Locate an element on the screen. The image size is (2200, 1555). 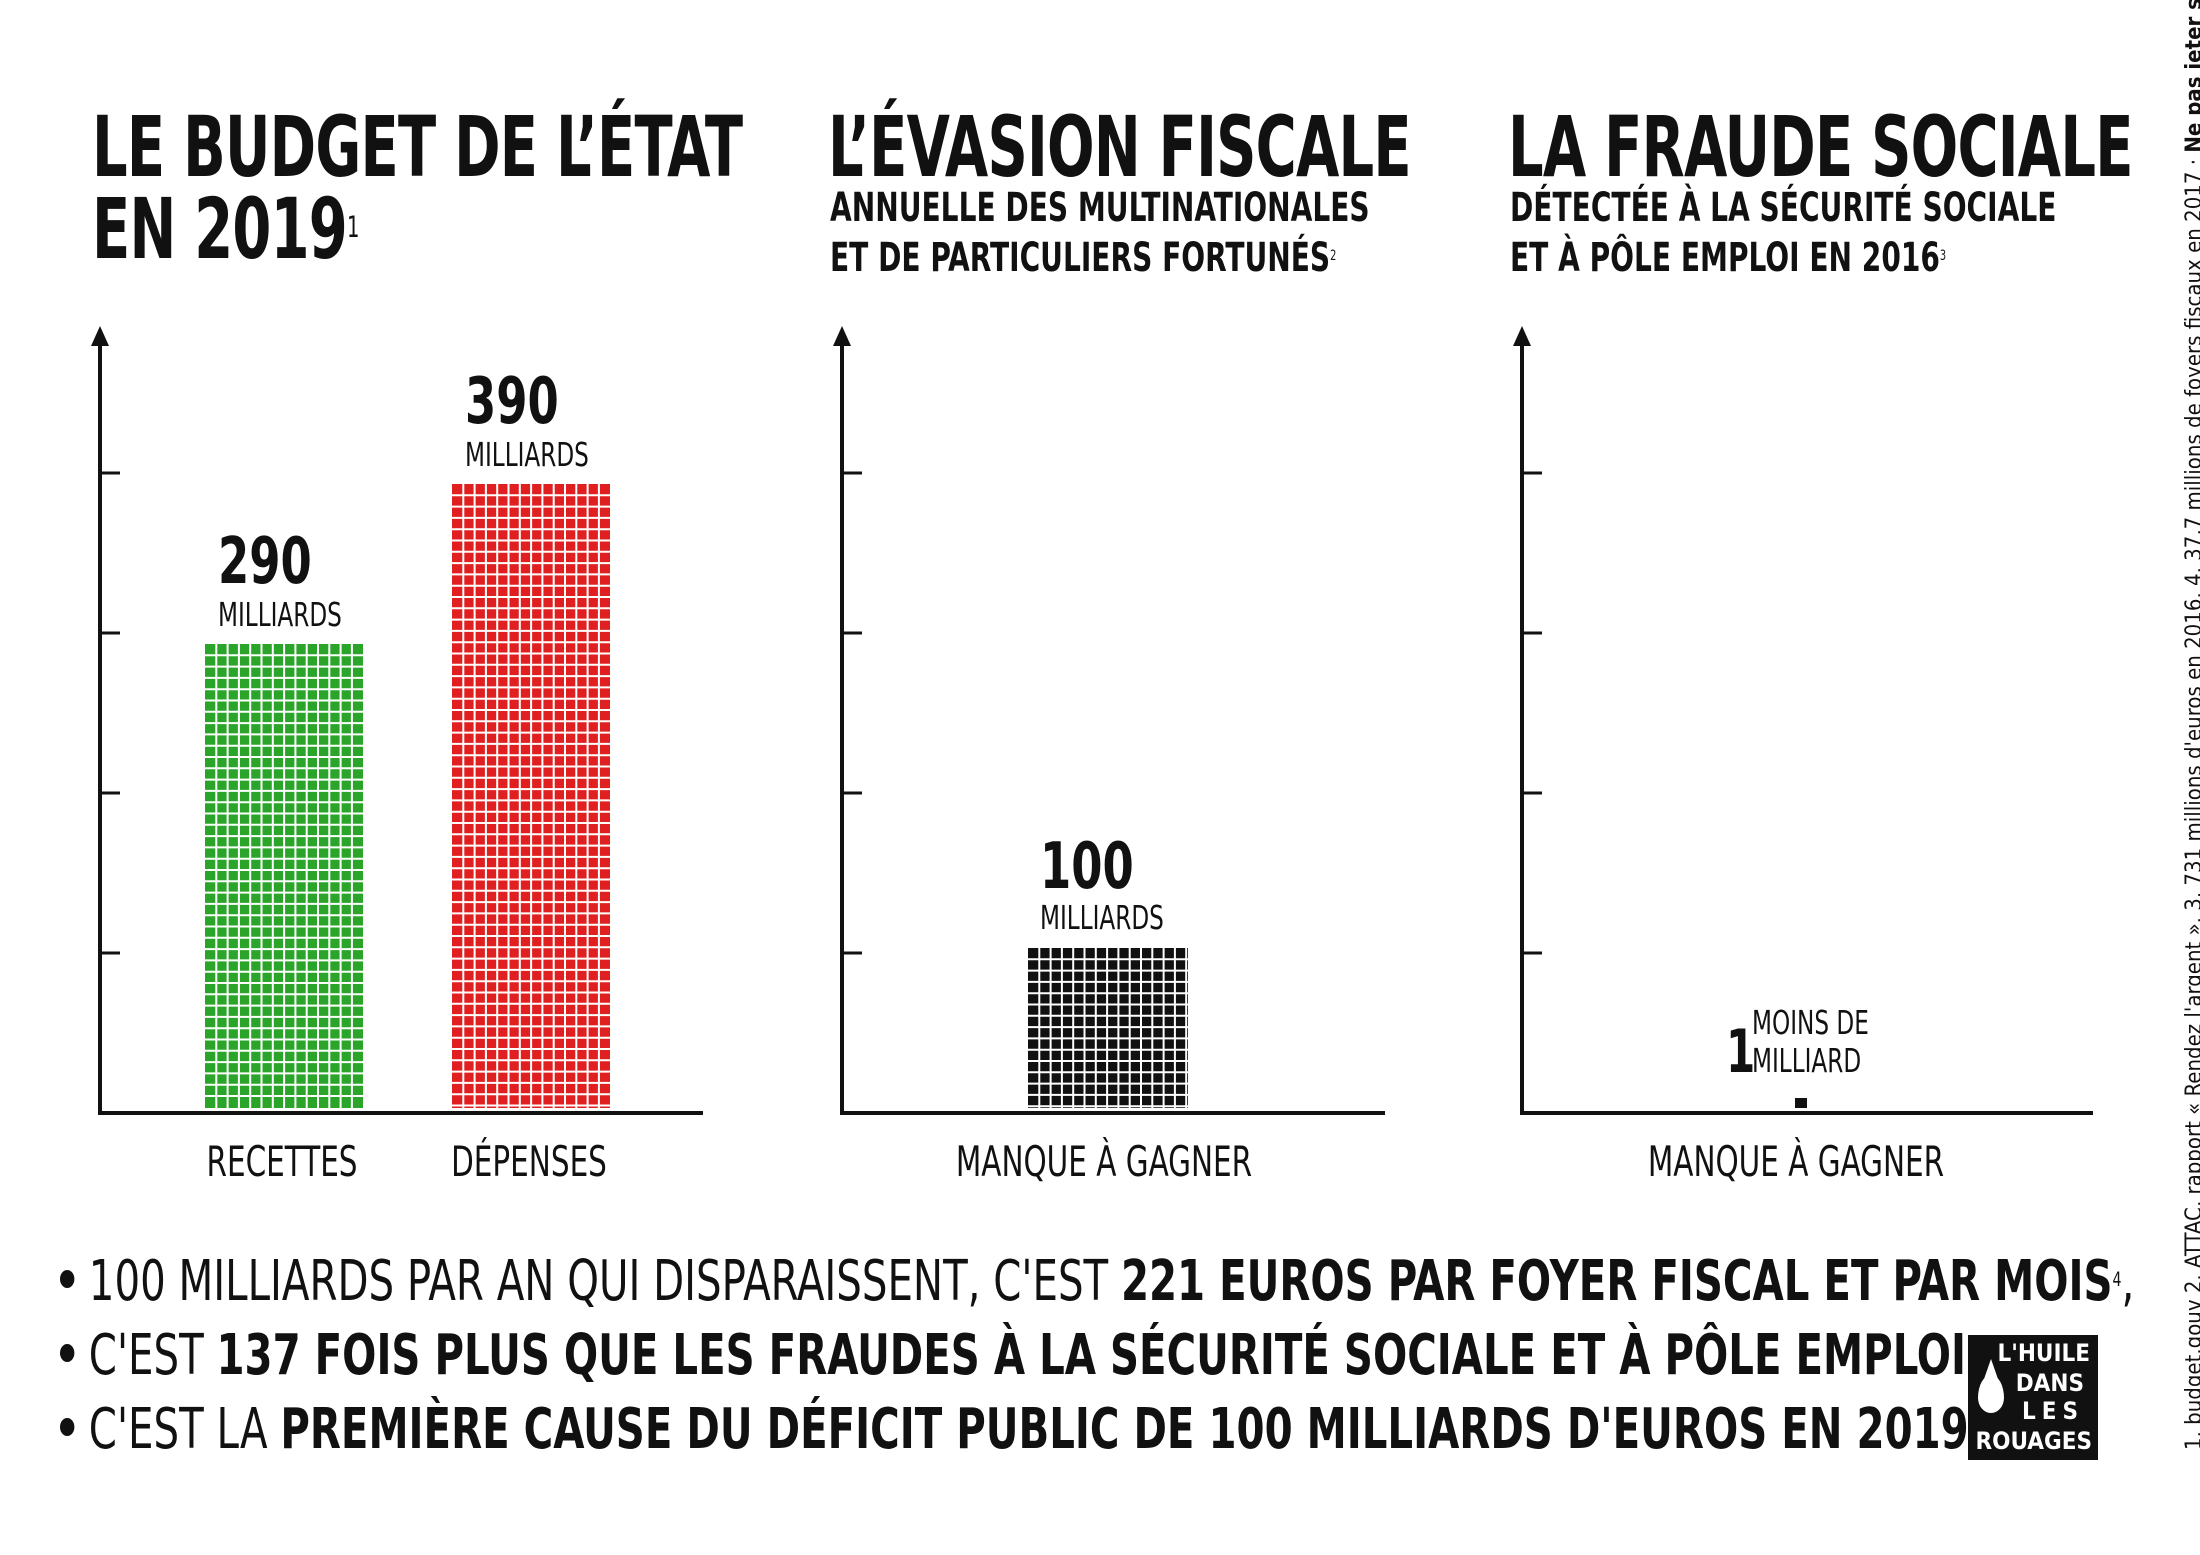
depenses-value-label: 390 is located at coordinates (512, 402).